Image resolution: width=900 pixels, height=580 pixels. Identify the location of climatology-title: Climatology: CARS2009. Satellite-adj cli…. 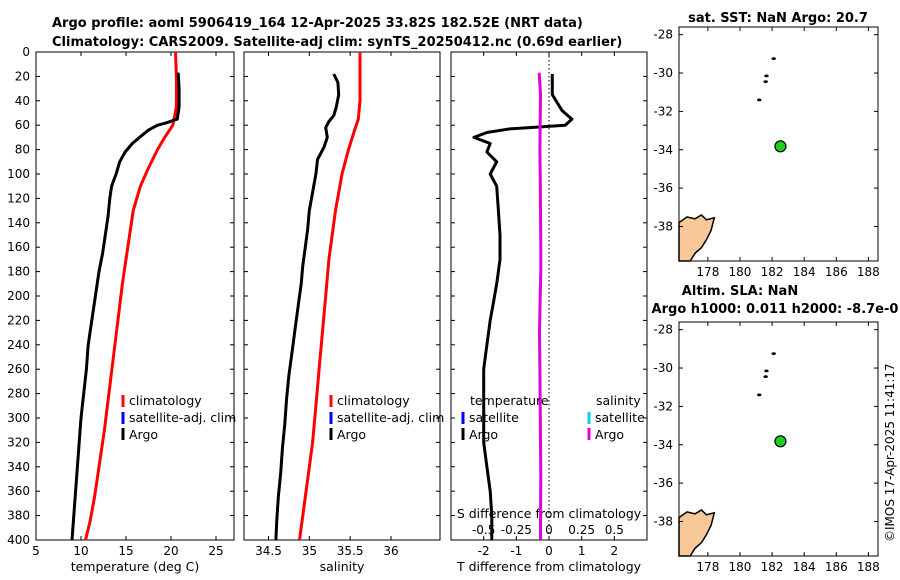
(337, 42).